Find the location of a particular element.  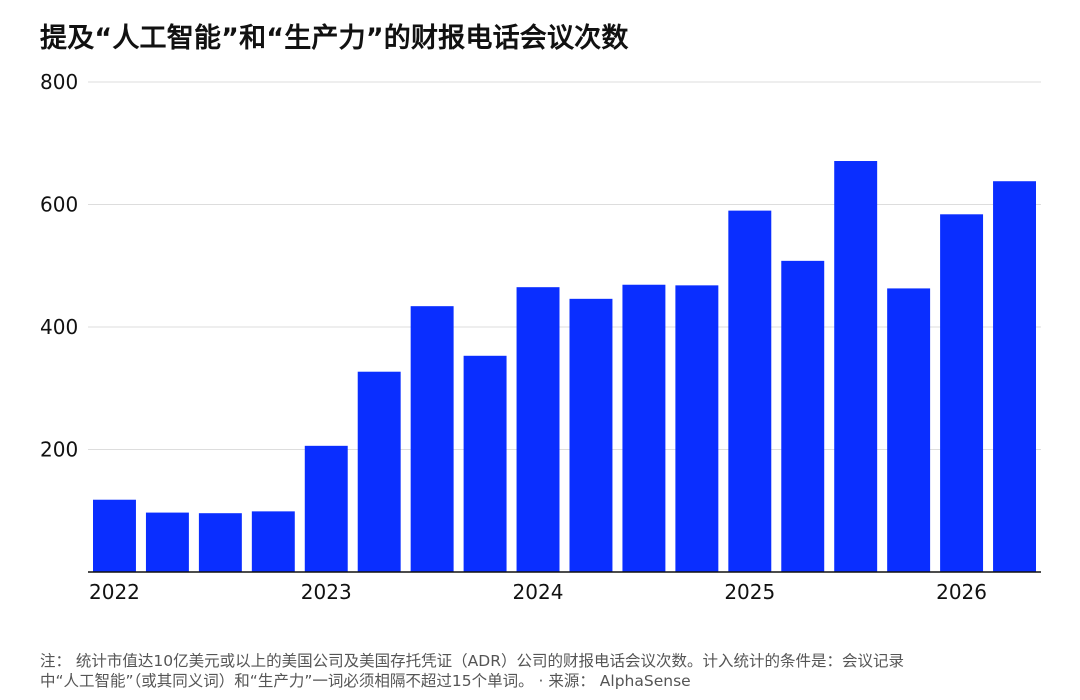

x-tick-label: 2023 is located at coordinates (326, 592).